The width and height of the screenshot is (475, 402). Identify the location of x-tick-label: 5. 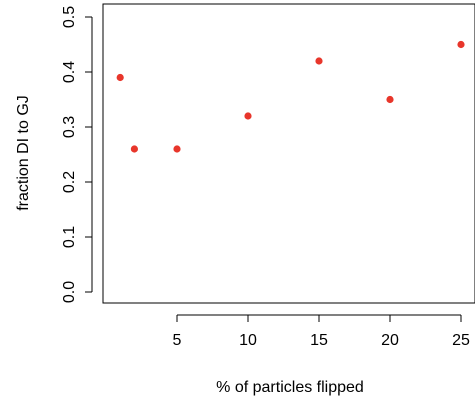
(177, 340).